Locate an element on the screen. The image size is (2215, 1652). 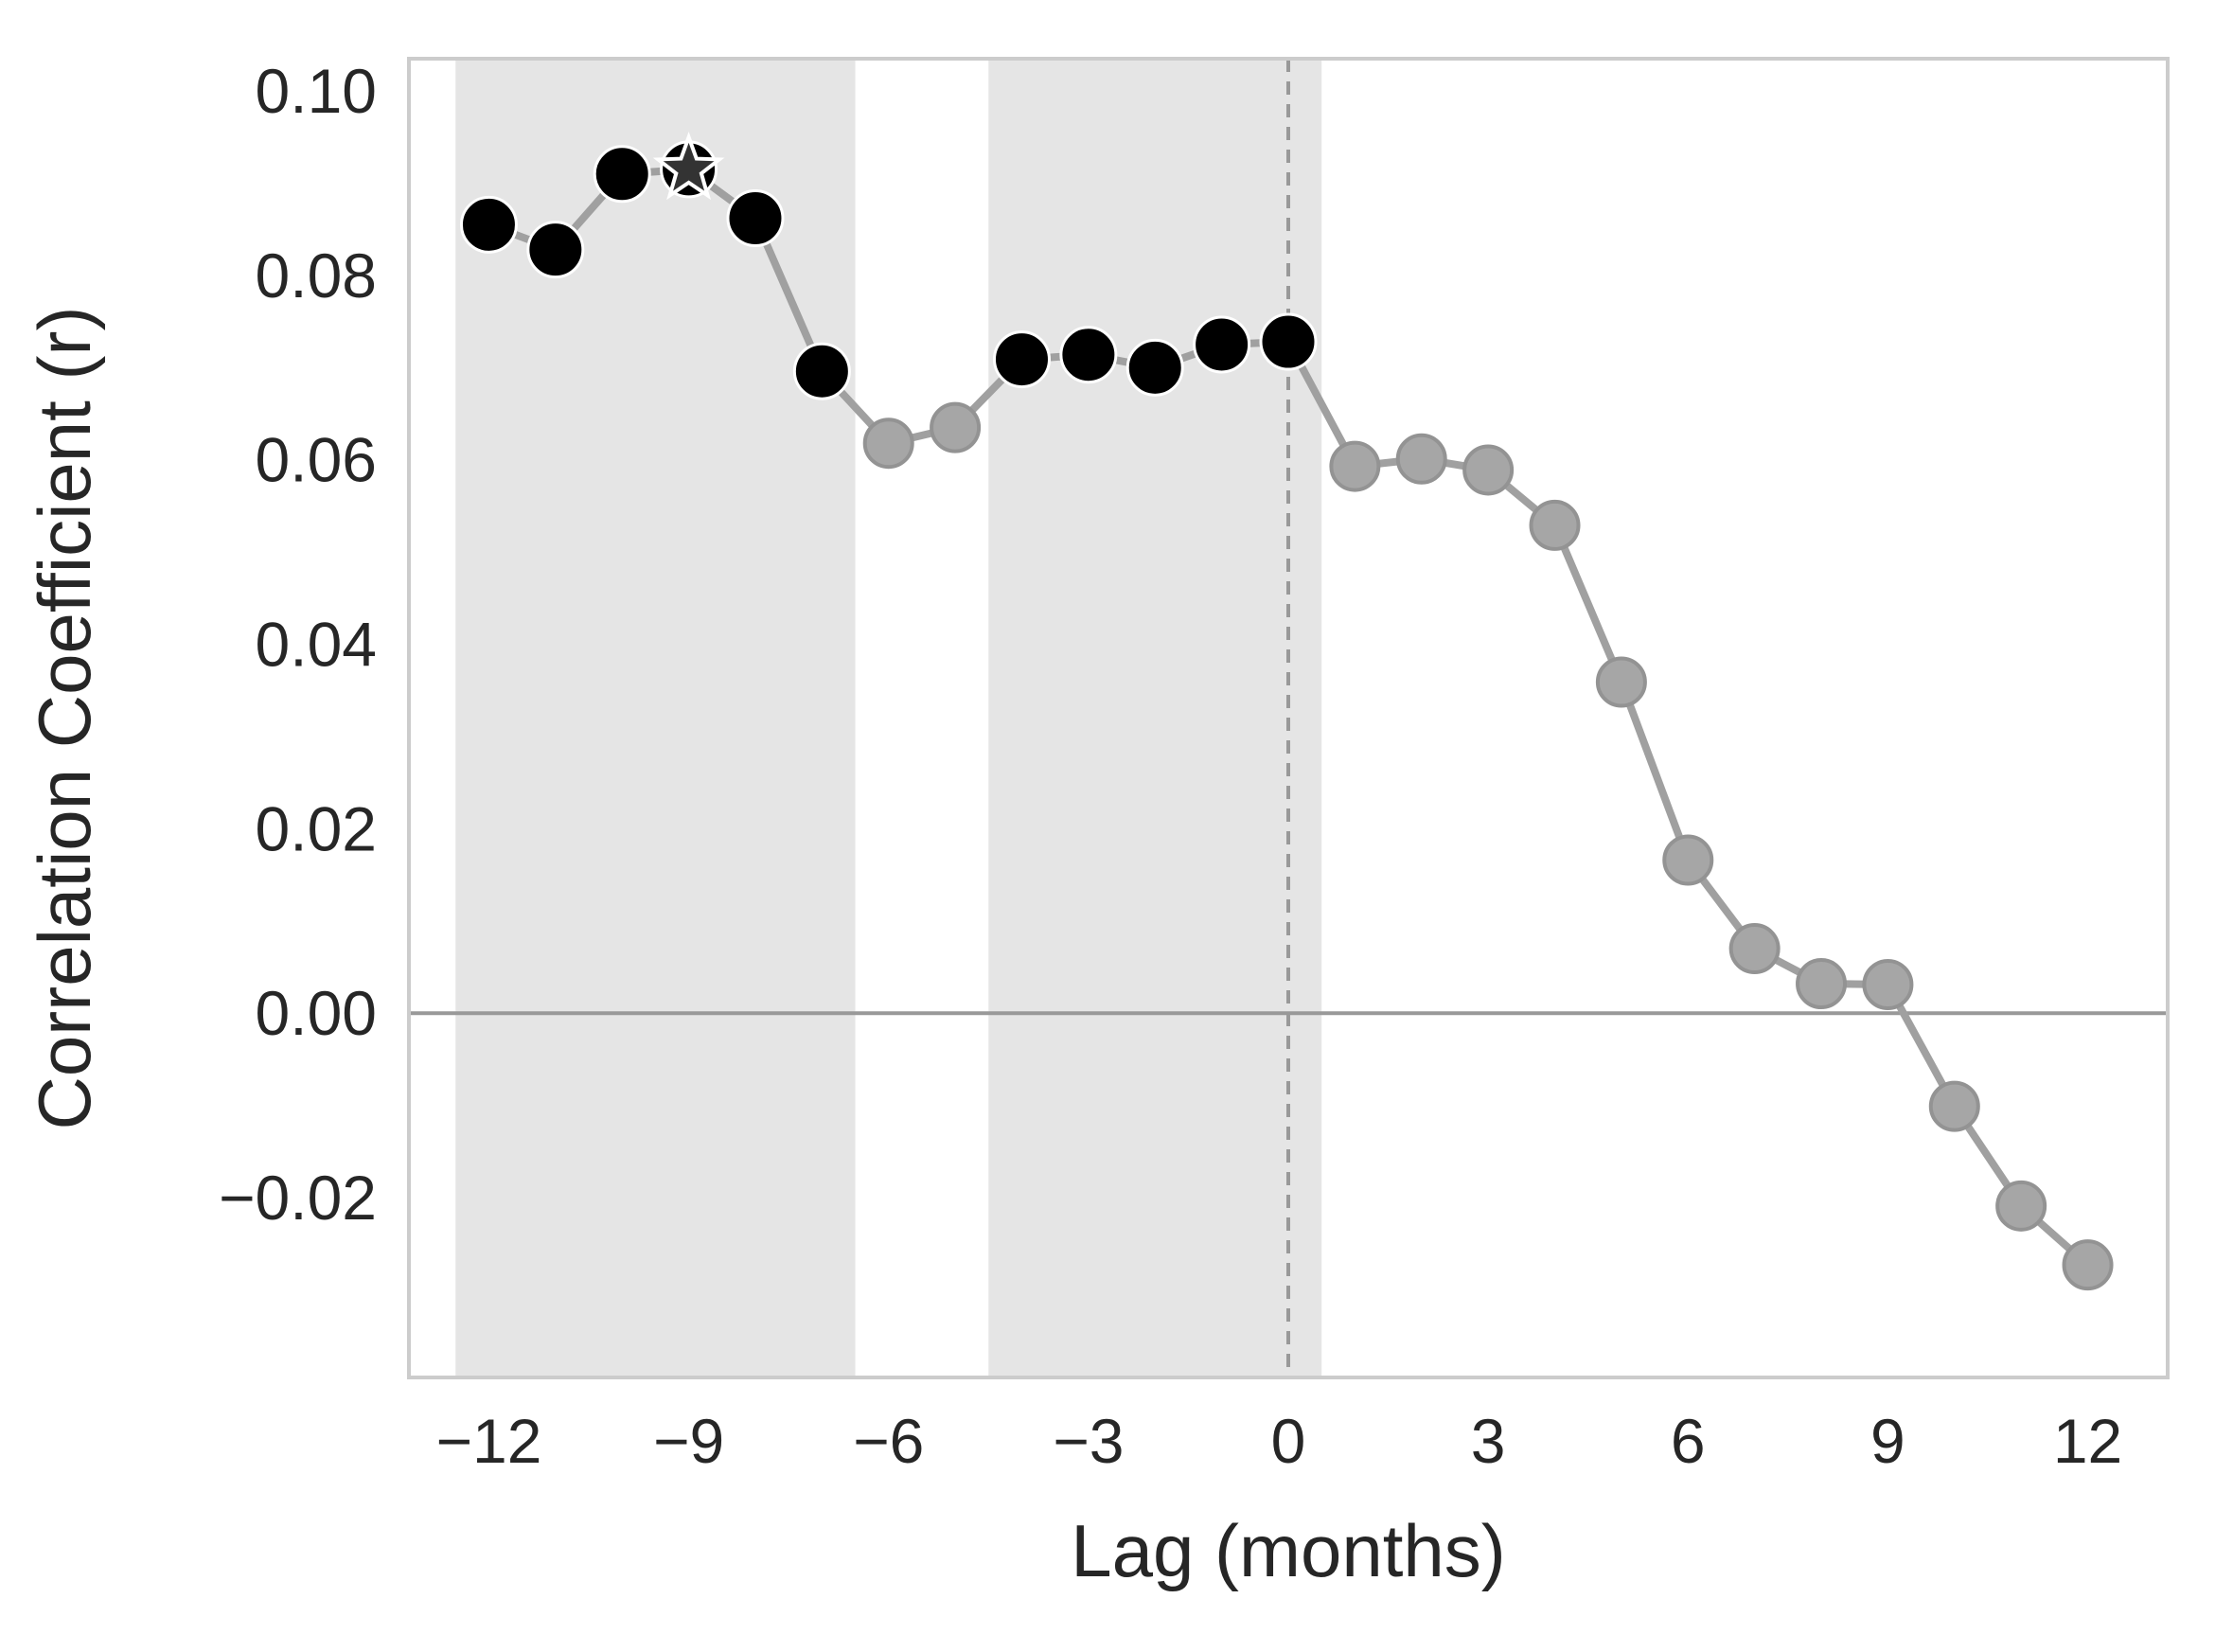
x-tick-labels: −12 −9 −6 −3 0 3 6 9 12 is located at coordinates (1278, 1441).